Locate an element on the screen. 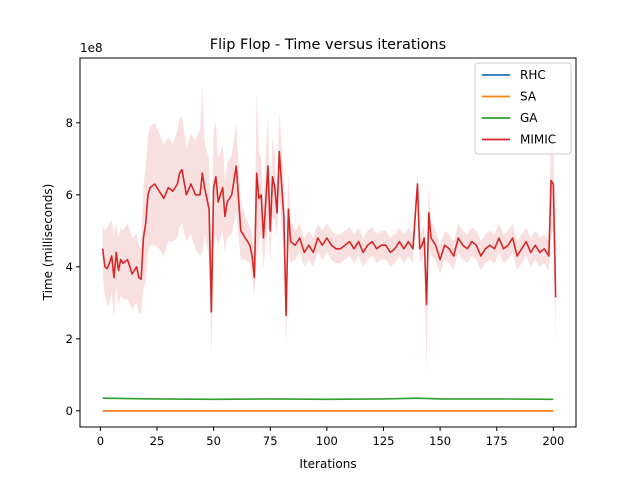  series-line-ga is located at coordinates (328, 399).